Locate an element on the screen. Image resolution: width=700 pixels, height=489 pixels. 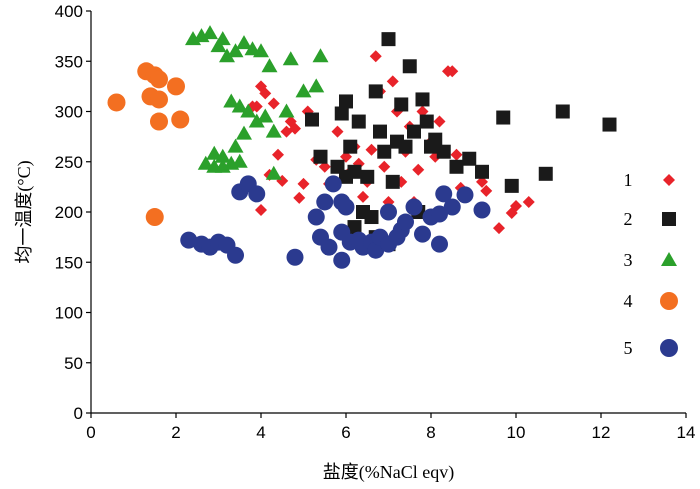
x-tick-label: 8 is located at coordinates (430, 432).